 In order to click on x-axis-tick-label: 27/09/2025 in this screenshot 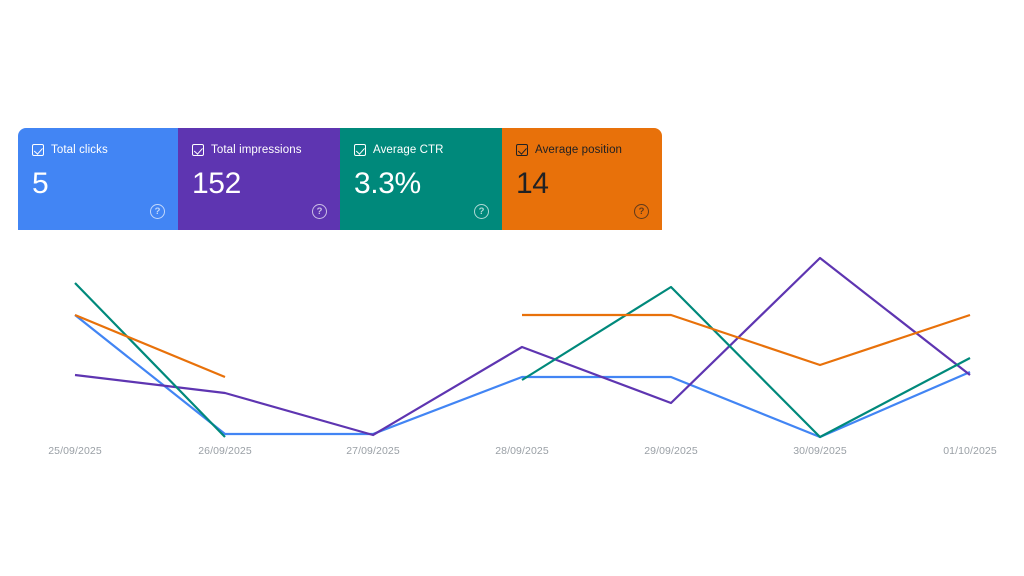, I will do `click(373, 451)`.